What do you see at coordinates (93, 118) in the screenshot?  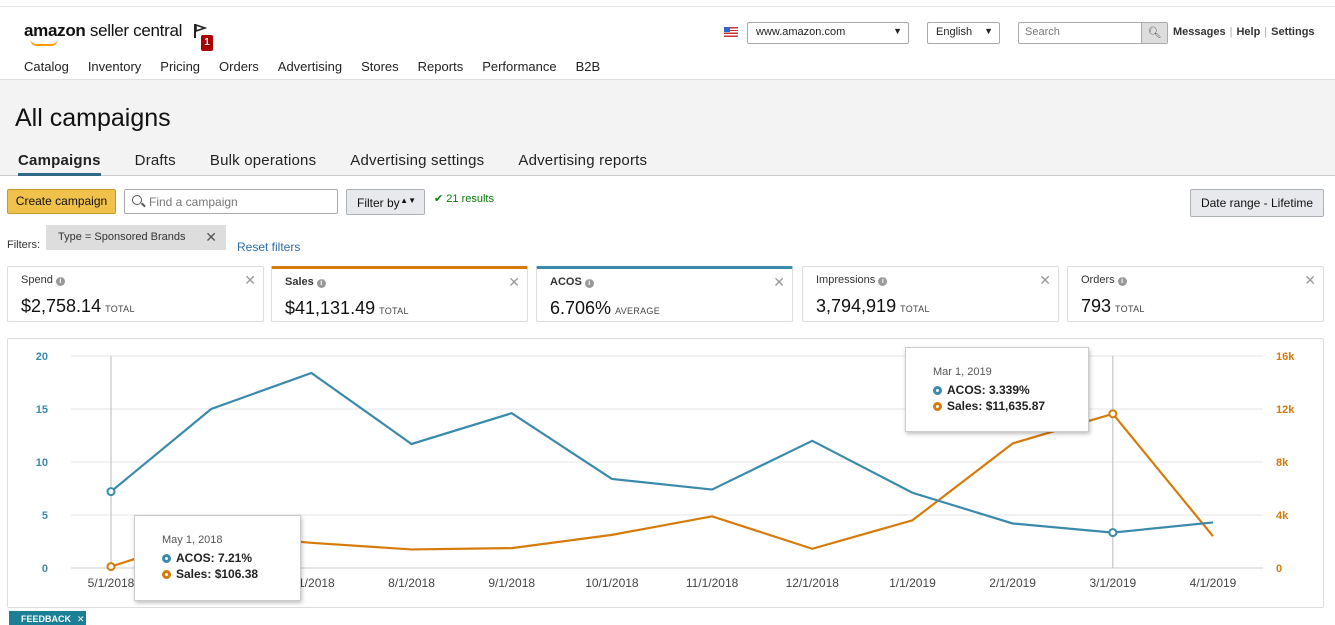 I see `page-title: All campaigns` at bounding box center [93, 118].